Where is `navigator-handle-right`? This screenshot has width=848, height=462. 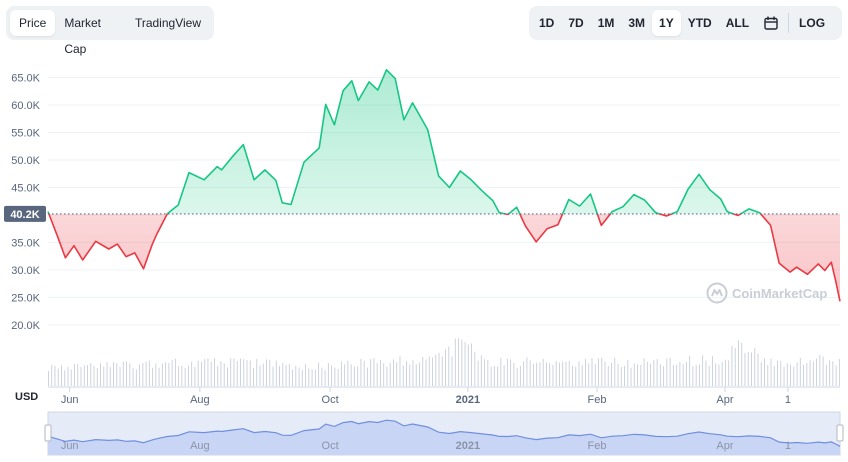
navigator-handle-right is located at coordinates (840, 433).